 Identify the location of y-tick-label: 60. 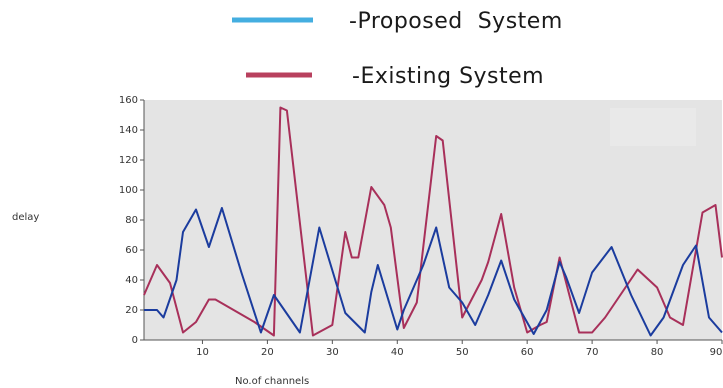
(131, 250).